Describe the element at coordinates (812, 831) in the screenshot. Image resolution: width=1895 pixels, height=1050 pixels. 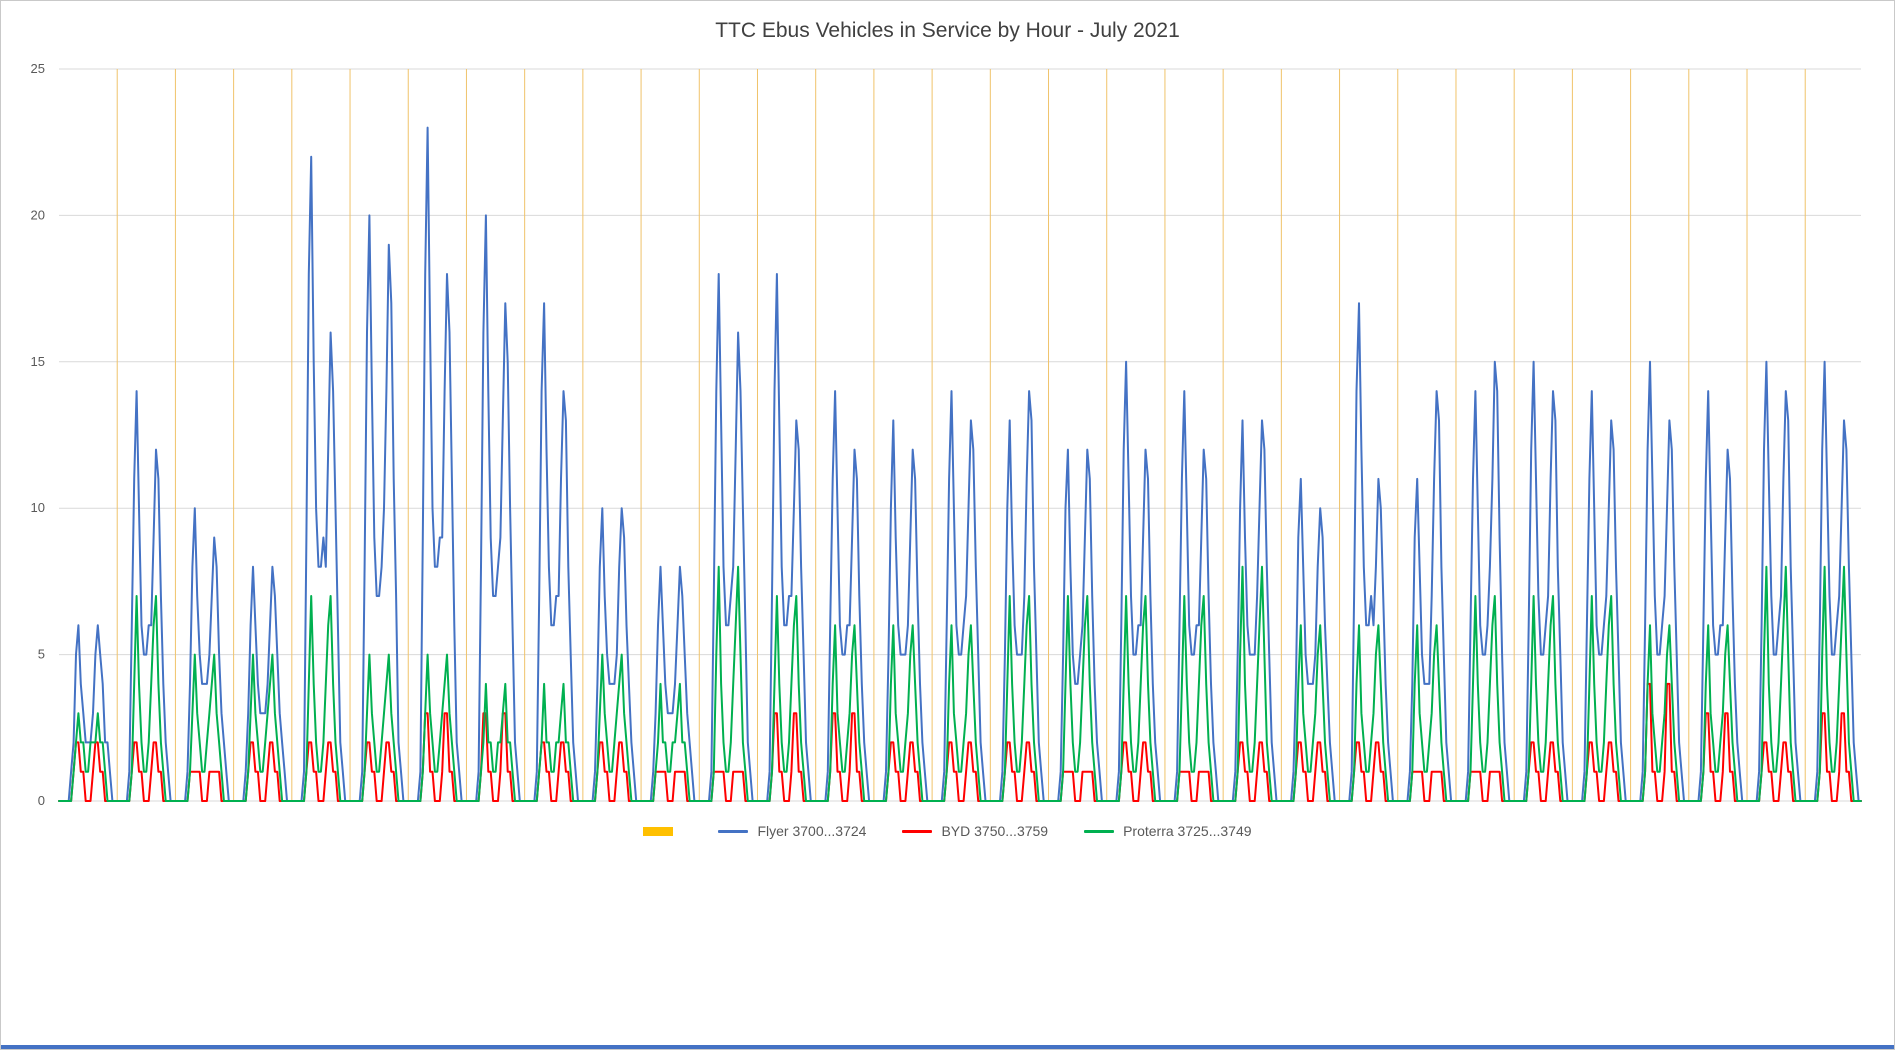
I see `legend-label-flyer: Flyer 3700...3724` at that location.